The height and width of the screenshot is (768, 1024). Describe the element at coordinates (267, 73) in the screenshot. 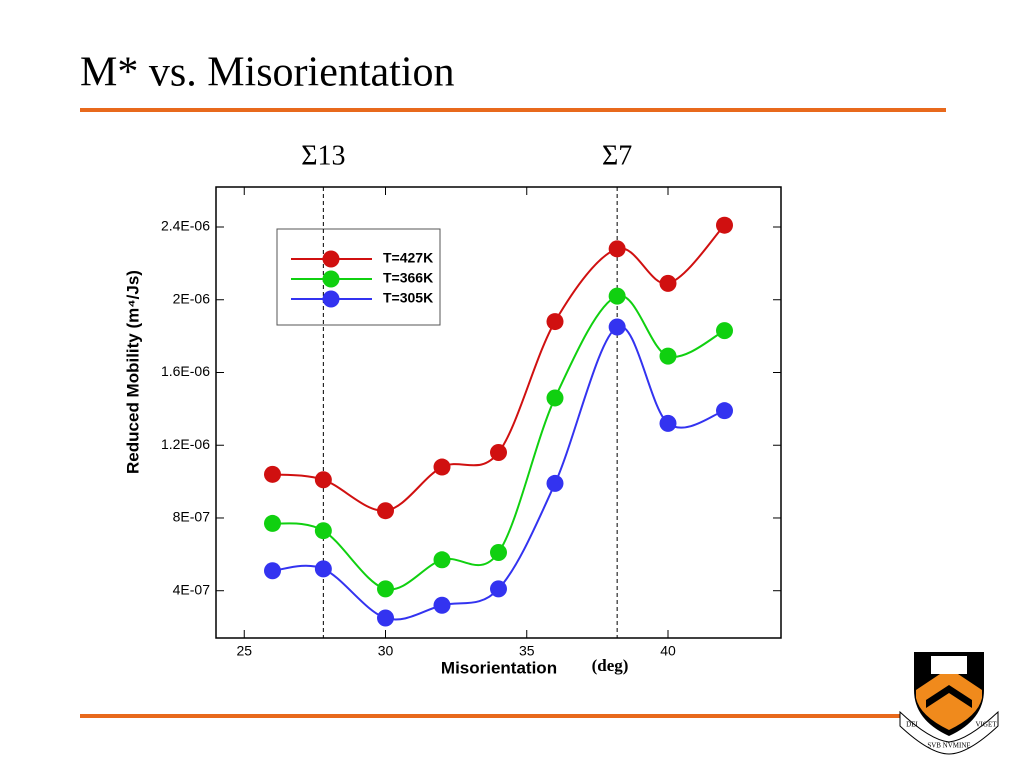

I see `slide-title: M* vs. Misorientation` at that location.